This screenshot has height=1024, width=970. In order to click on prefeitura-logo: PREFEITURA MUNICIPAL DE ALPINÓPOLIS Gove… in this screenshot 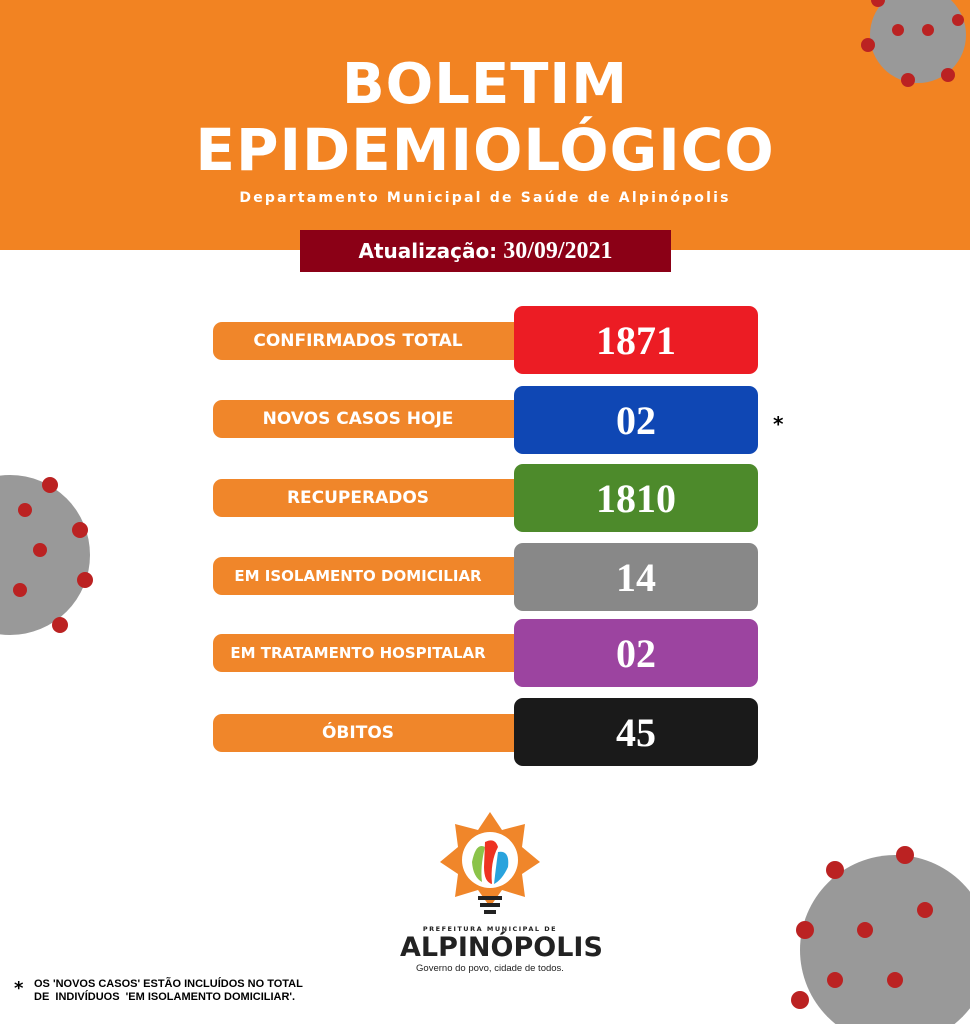, I will do `click(501, 893)`.